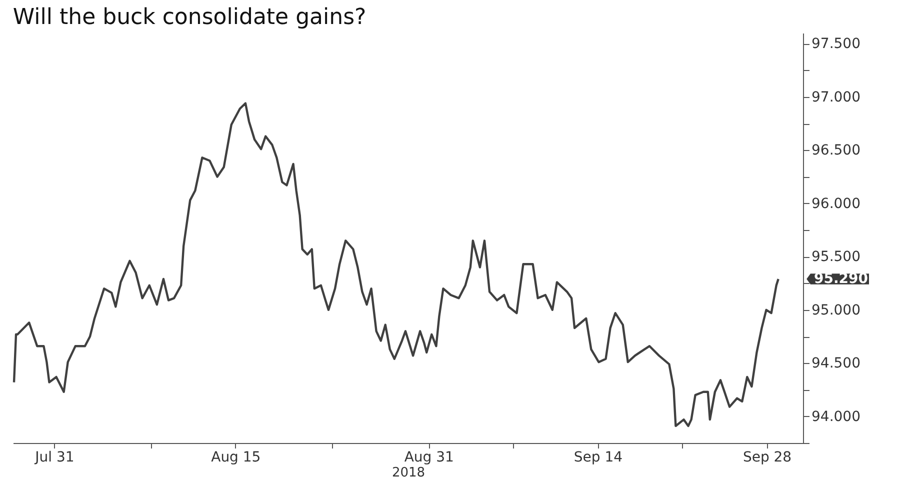  Describe the element at coordinates (767, 458) in the screenshot. I see `x-tick-label: Sep 28` at that location.